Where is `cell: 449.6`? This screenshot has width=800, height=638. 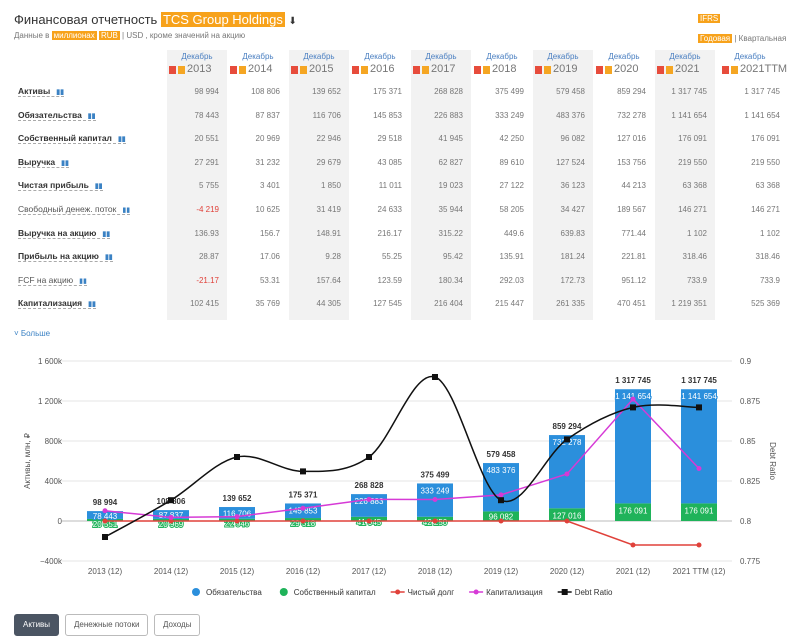 cell: 449.6 is located at coordinates (513, 233).